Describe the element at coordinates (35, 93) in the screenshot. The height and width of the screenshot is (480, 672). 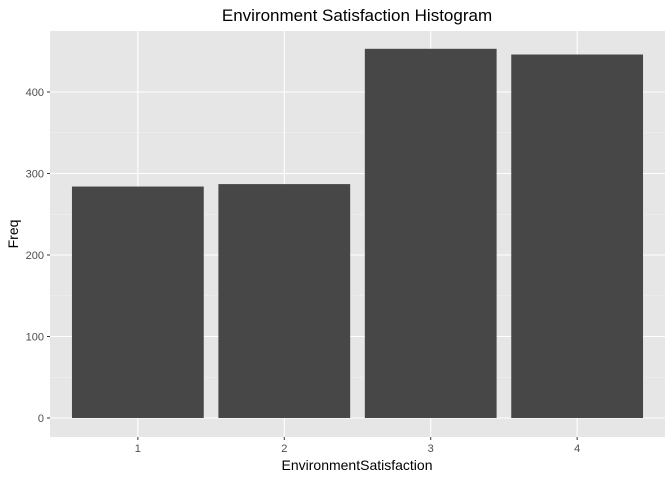
I see `y-tick-label: 400` at that location.